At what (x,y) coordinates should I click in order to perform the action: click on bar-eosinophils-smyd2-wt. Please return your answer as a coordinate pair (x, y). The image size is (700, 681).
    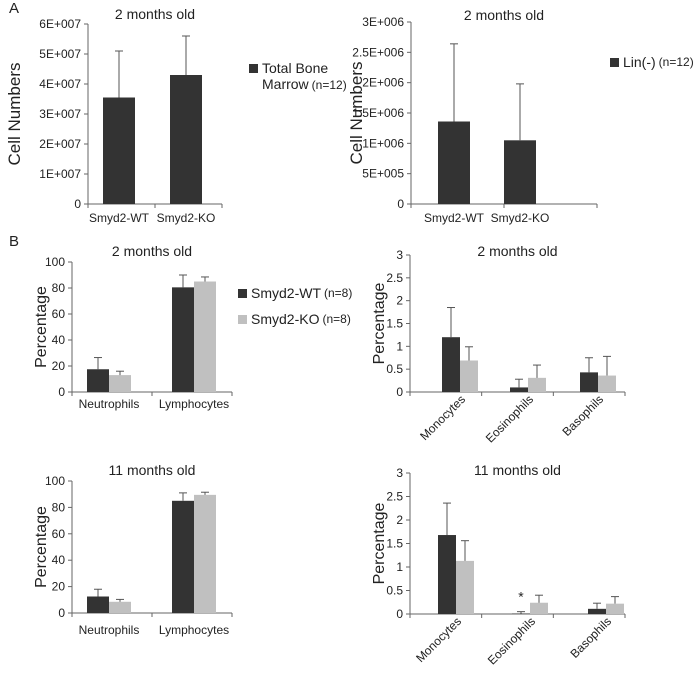
    Looking at the image, I should click on (519, 389).